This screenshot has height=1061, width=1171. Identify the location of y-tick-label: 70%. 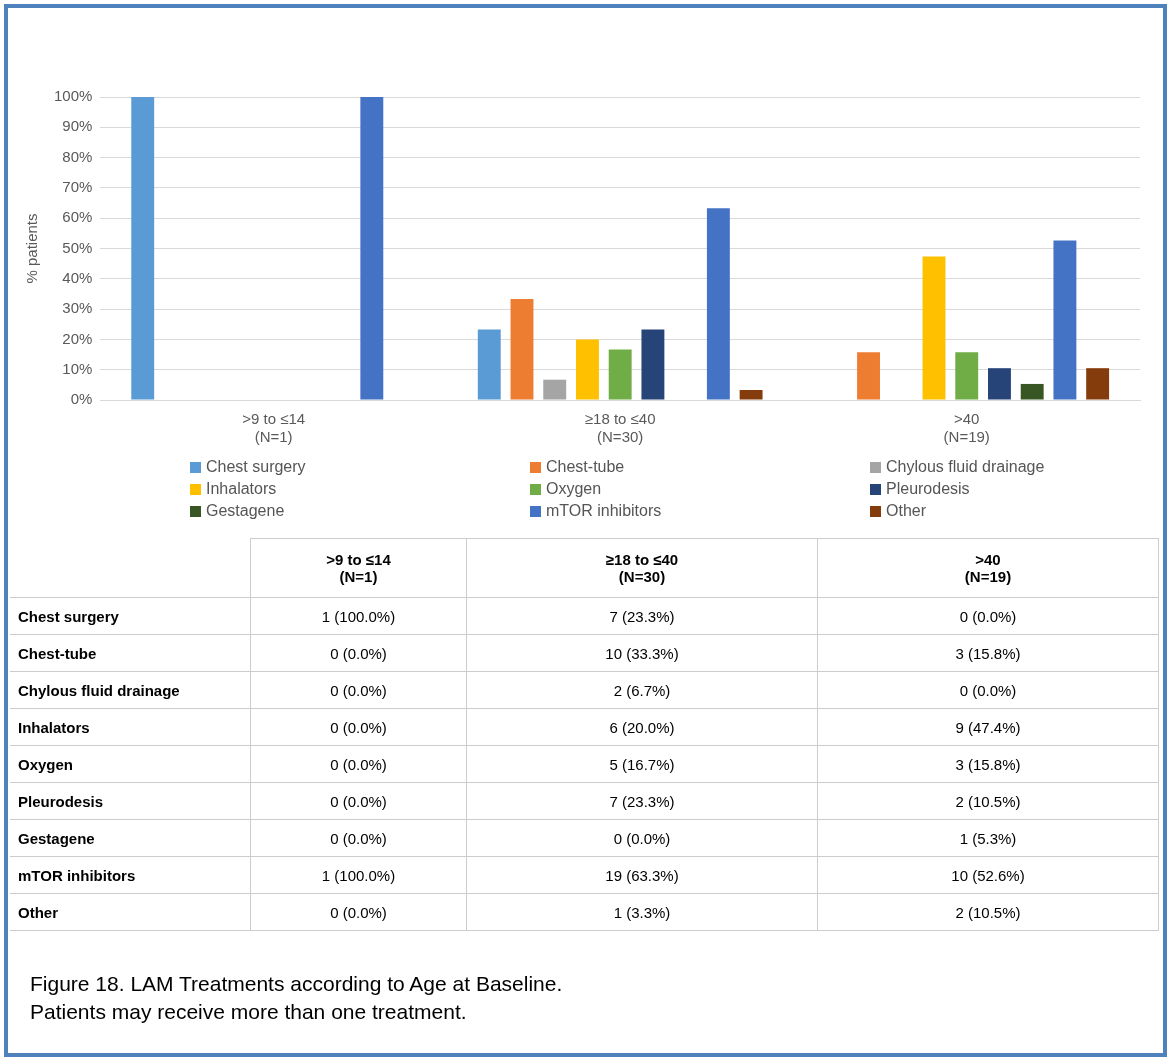
(77, 187).